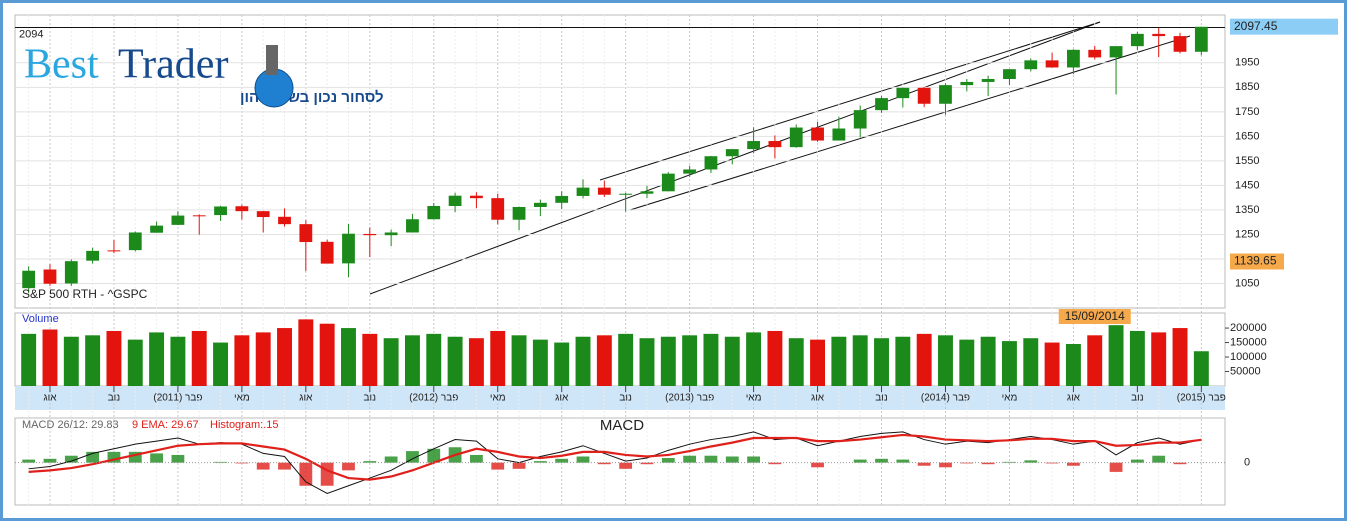  Describe the element at coordinates (1247, 463) in the screenshot. I see `y-tick-label: 0` at that location.